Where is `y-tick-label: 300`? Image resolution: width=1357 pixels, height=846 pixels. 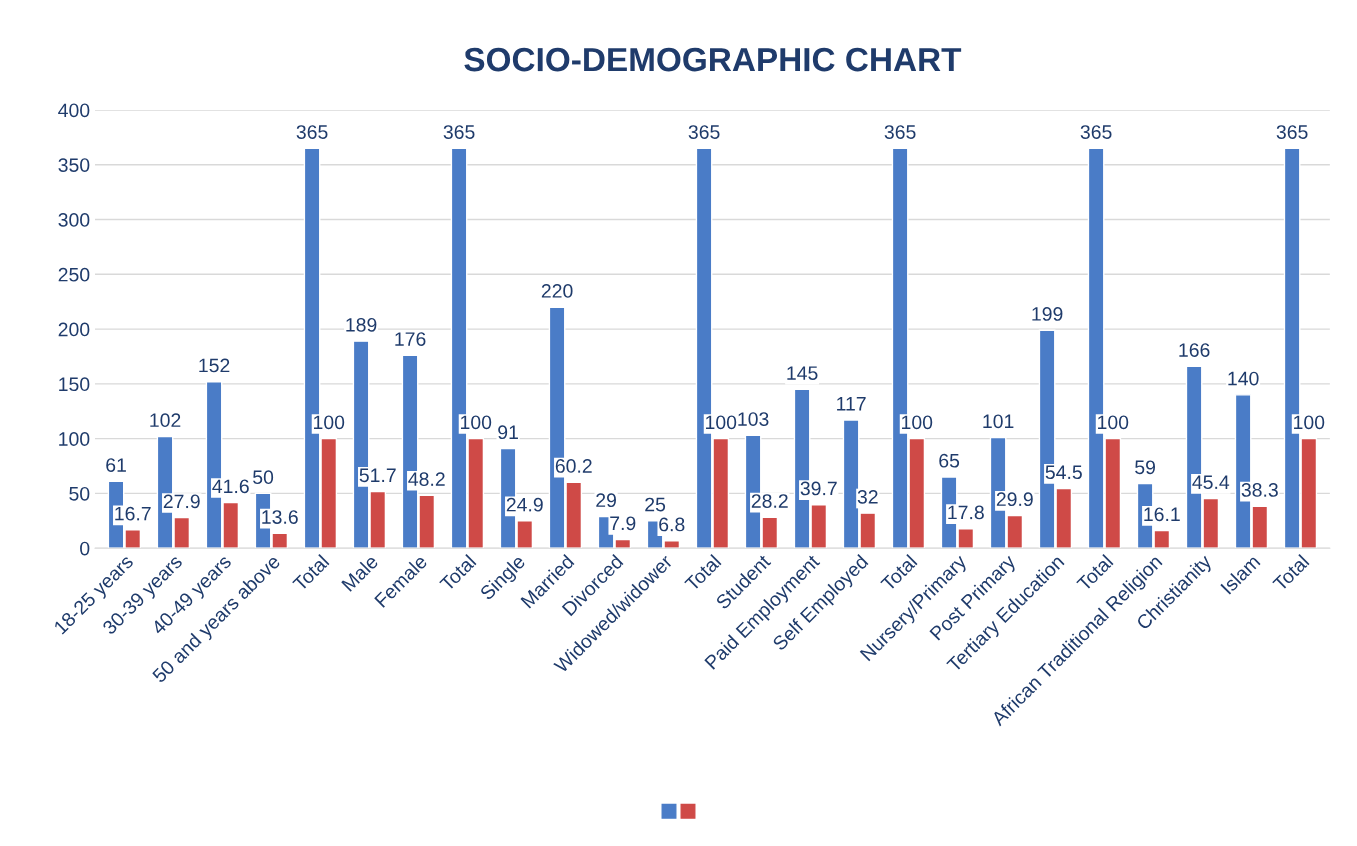 y-tick-label: 300 is located at coordinates (74, 220).